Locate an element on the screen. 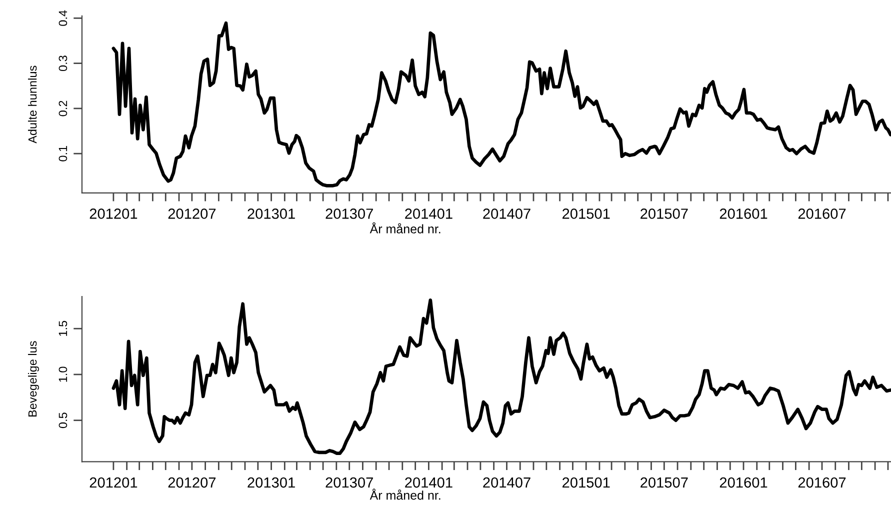 Image resolution: width=891 pixels, height=513 pixels. y-tick-label: 0.1 is located at coordinates (63, 154).